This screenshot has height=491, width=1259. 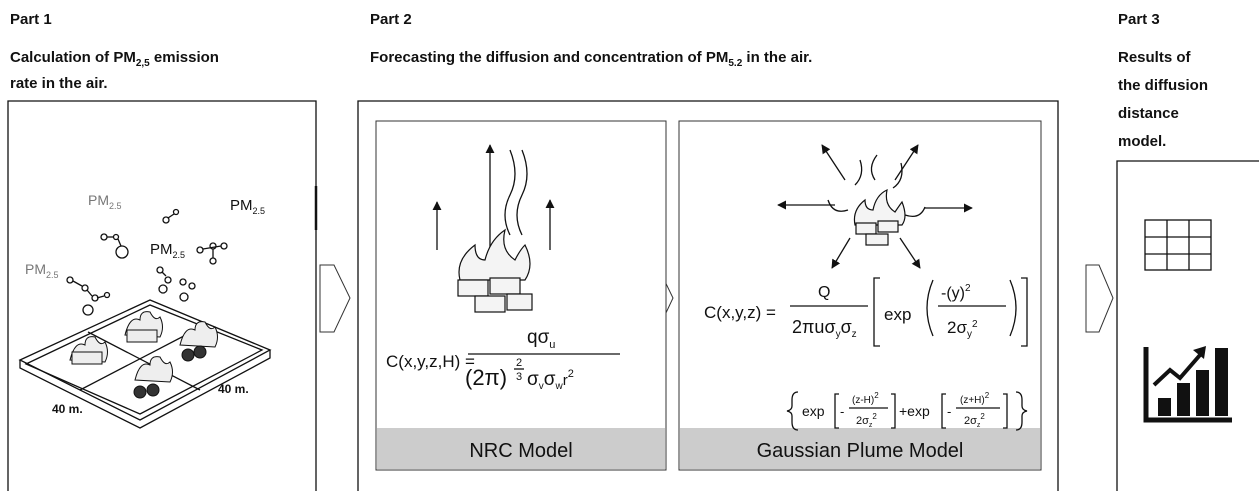 I want to click on table-icon, so click(x=1178, y=245).